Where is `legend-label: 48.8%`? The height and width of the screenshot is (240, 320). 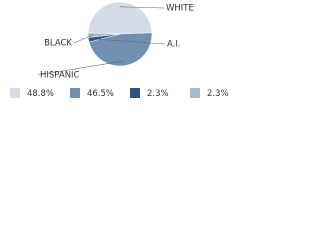
legend-label: 48.8% is located at coordinates (40, 94).